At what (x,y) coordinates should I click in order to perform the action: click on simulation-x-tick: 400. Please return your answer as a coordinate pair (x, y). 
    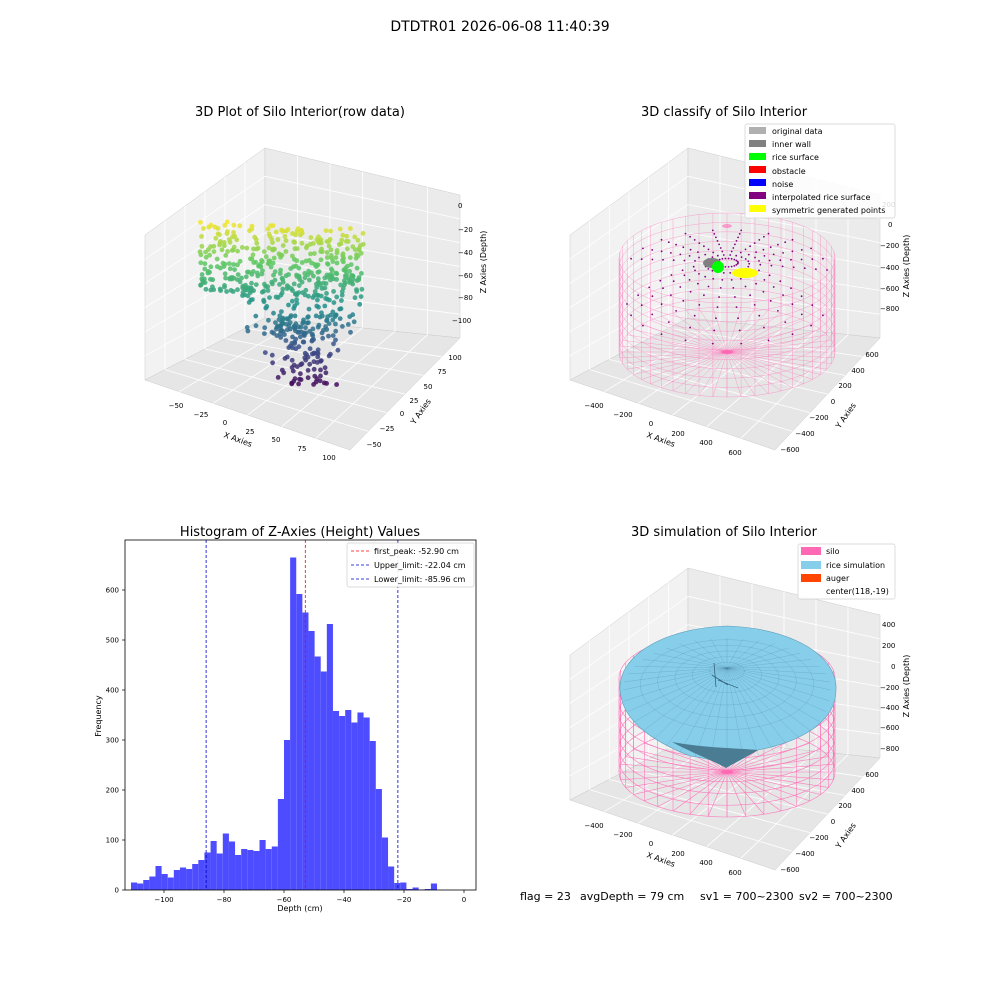
    Looking at the image, I should click on (705, 863).